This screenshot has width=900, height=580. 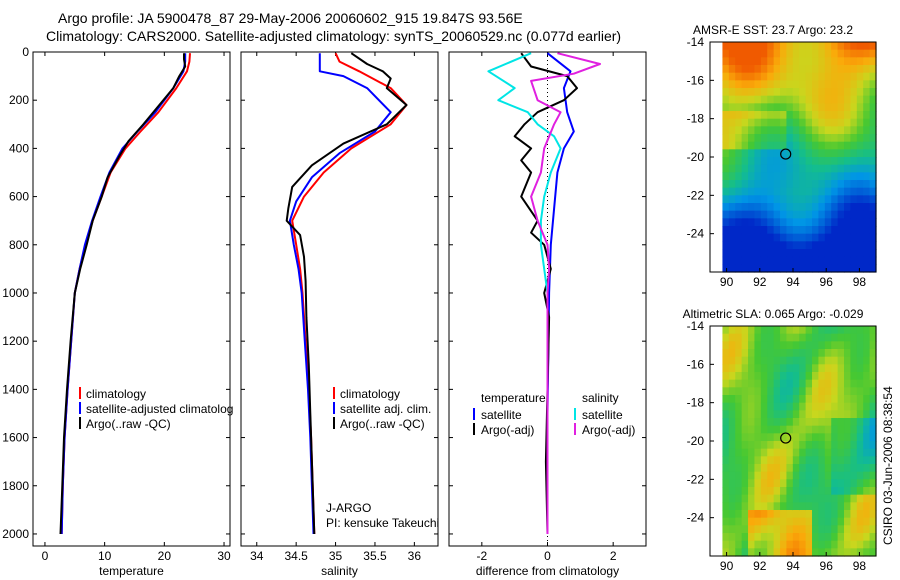 I want to click on sla_map-title: Altimetric SLA: 0.065 Argo: -0.029, so click(x=773, y=314).